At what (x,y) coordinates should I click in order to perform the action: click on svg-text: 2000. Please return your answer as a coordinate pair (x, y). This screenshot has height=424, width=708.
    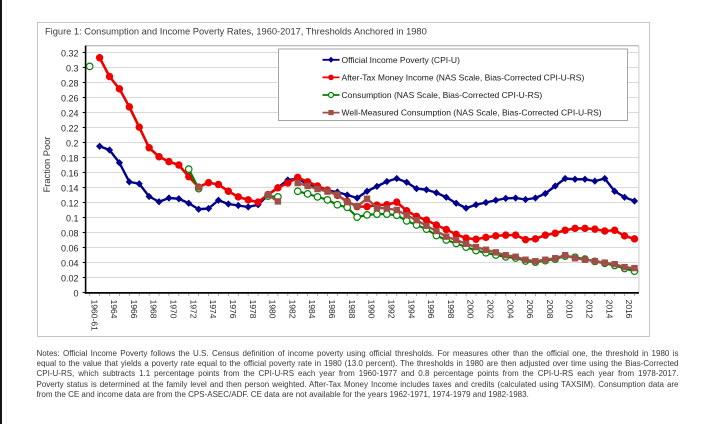
    Looking at the image, I should click on (471, 309).